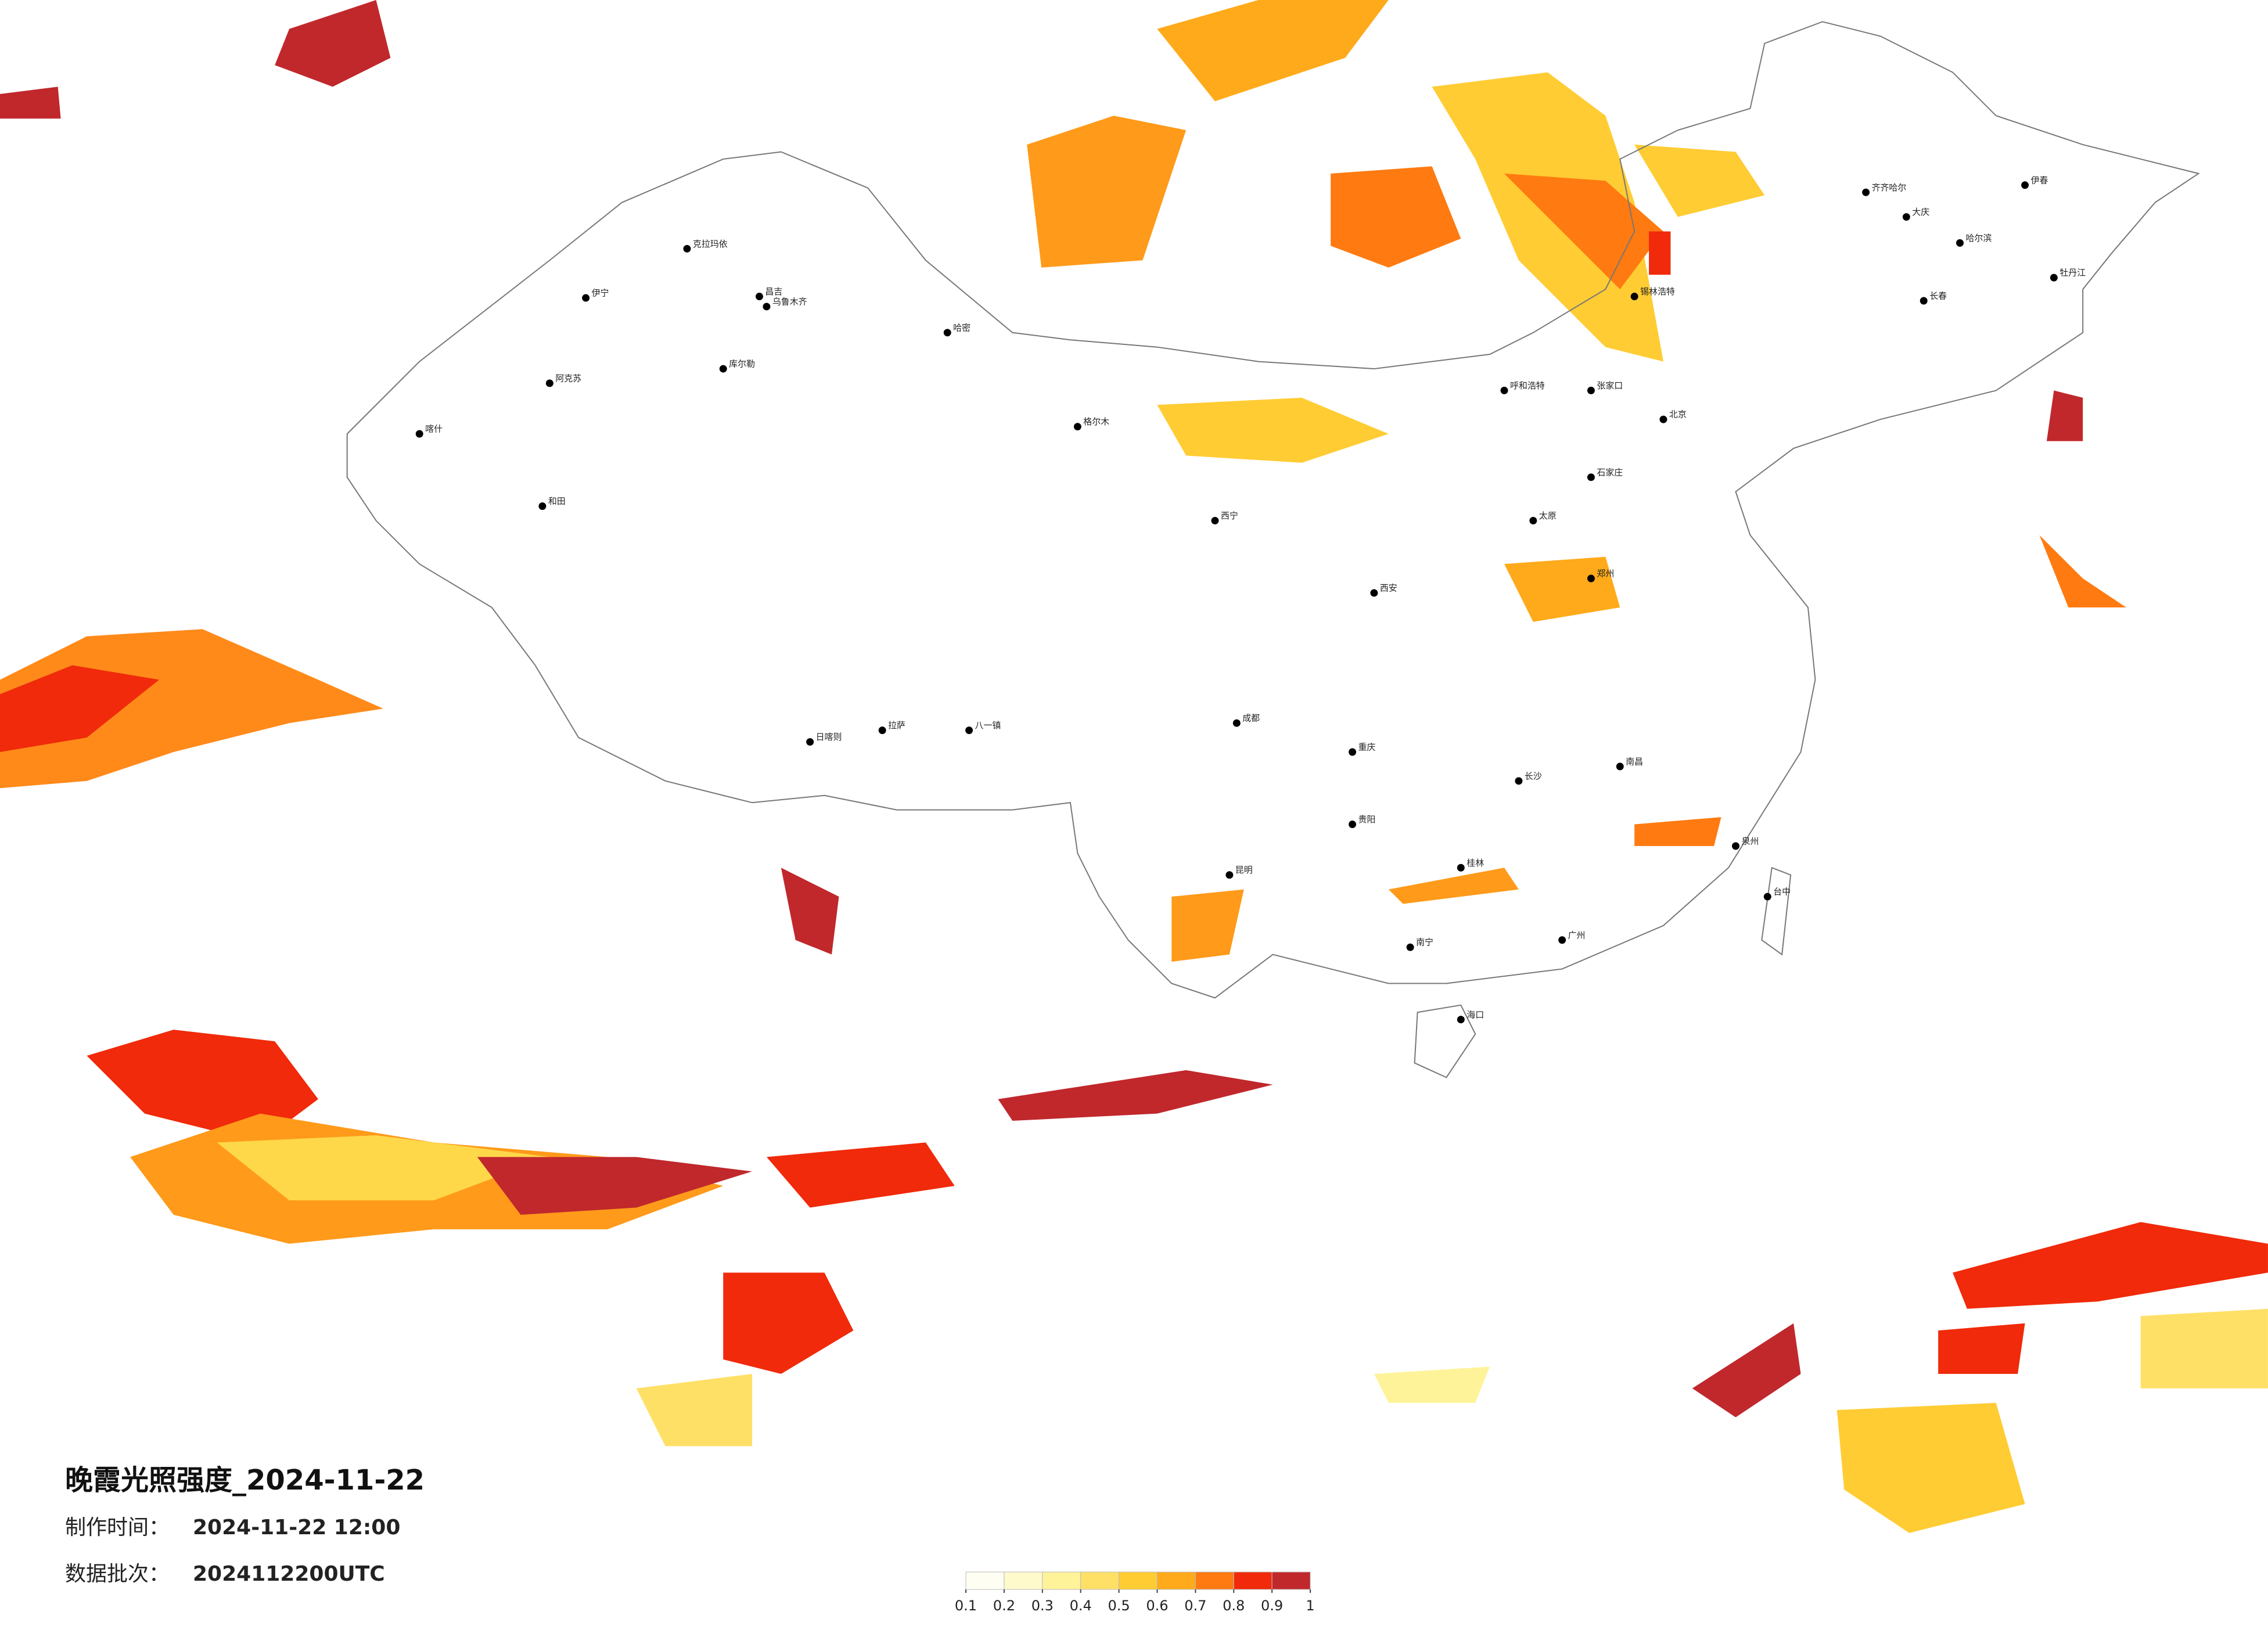 This screenshot has height=1626, width=2268. What do you see at coordinates (1081, 1606) in the screenshot?
I see `colorbar-tick-label: 0.4` at bounding box center [1081, 1606].